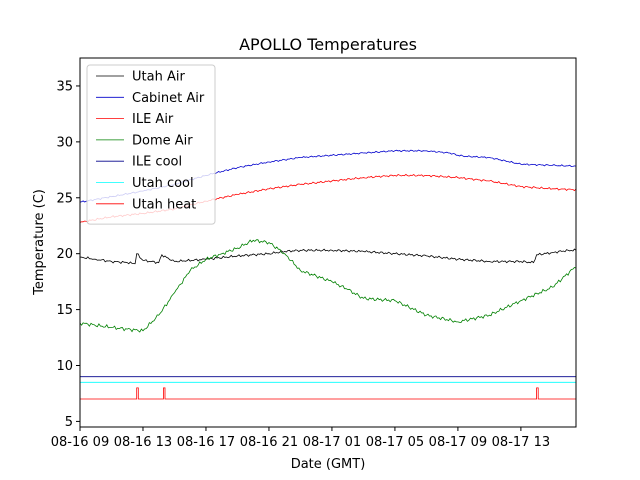 This screenshot has width=640, height=480. I want to click on y-axis-label: Temperature (C), so click(39, 242).